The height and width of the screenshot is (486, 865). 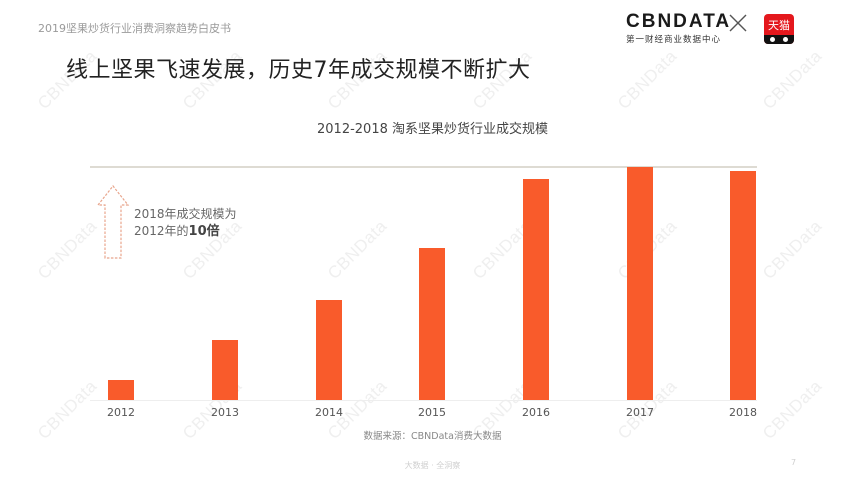 I want to click on page-number: 7, so click(x=794, y=462).